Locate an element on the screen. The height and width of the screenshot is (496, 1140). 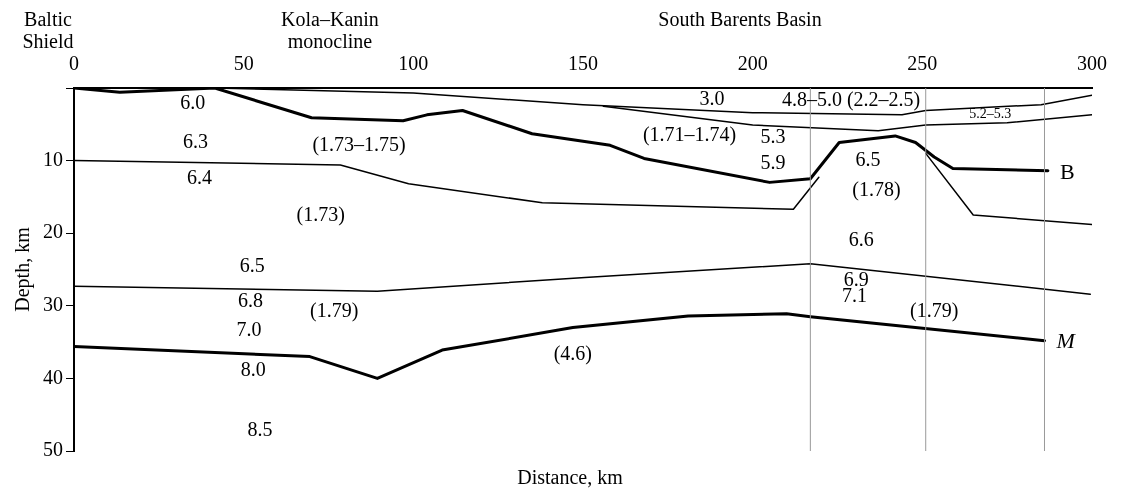
annotation: 5.9 is located at coordinates (773, 161).